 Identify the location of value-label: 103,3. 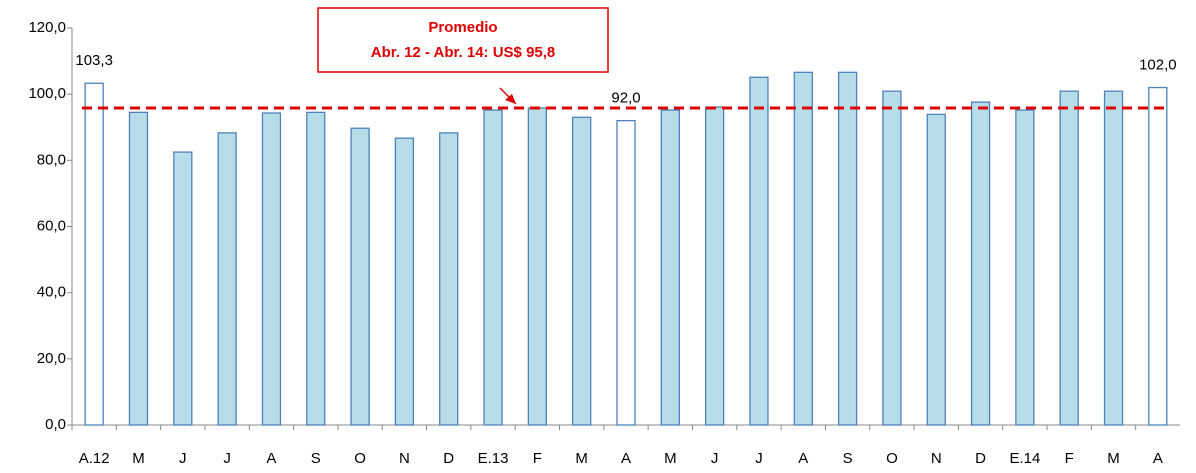
(94, 60).